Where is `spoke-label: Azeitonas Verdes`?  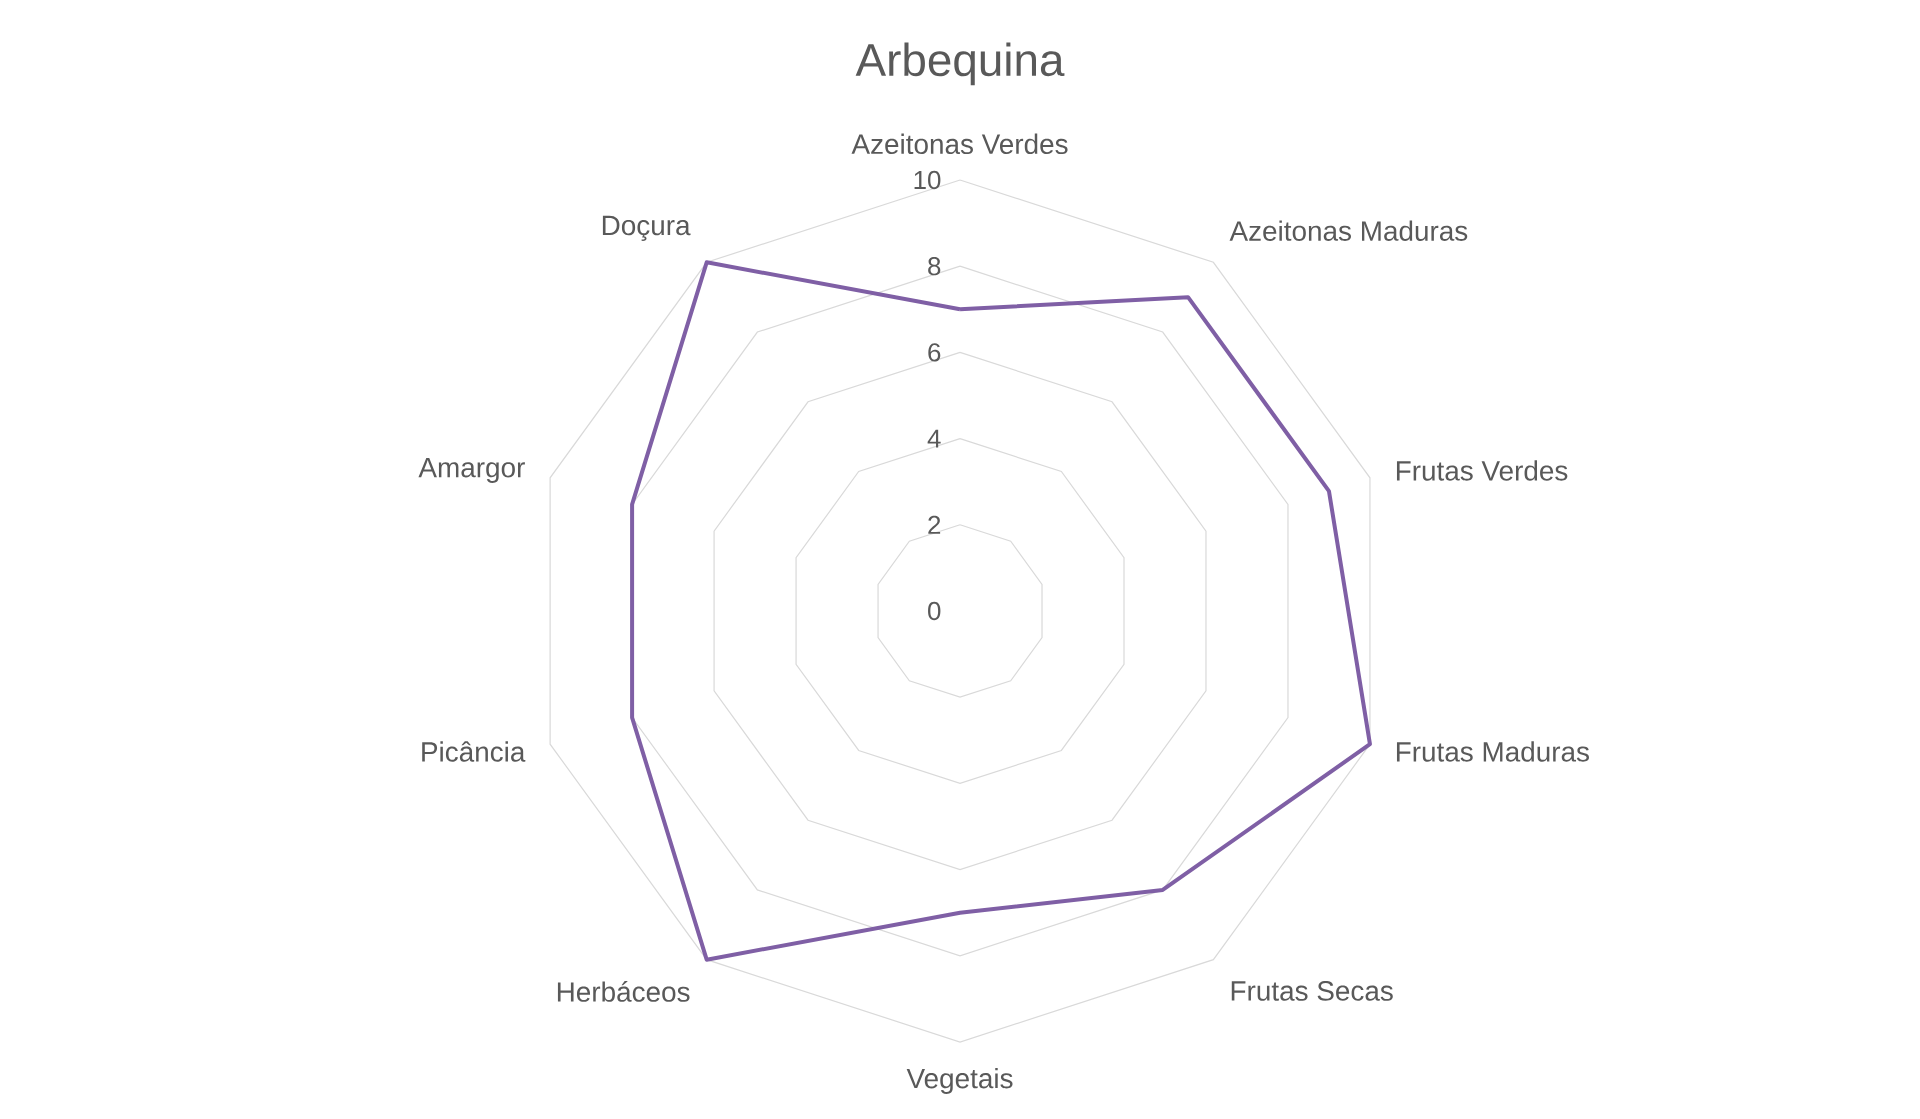 spoke-label: Azeitonas Verdes is located at coordinates (959, 144).